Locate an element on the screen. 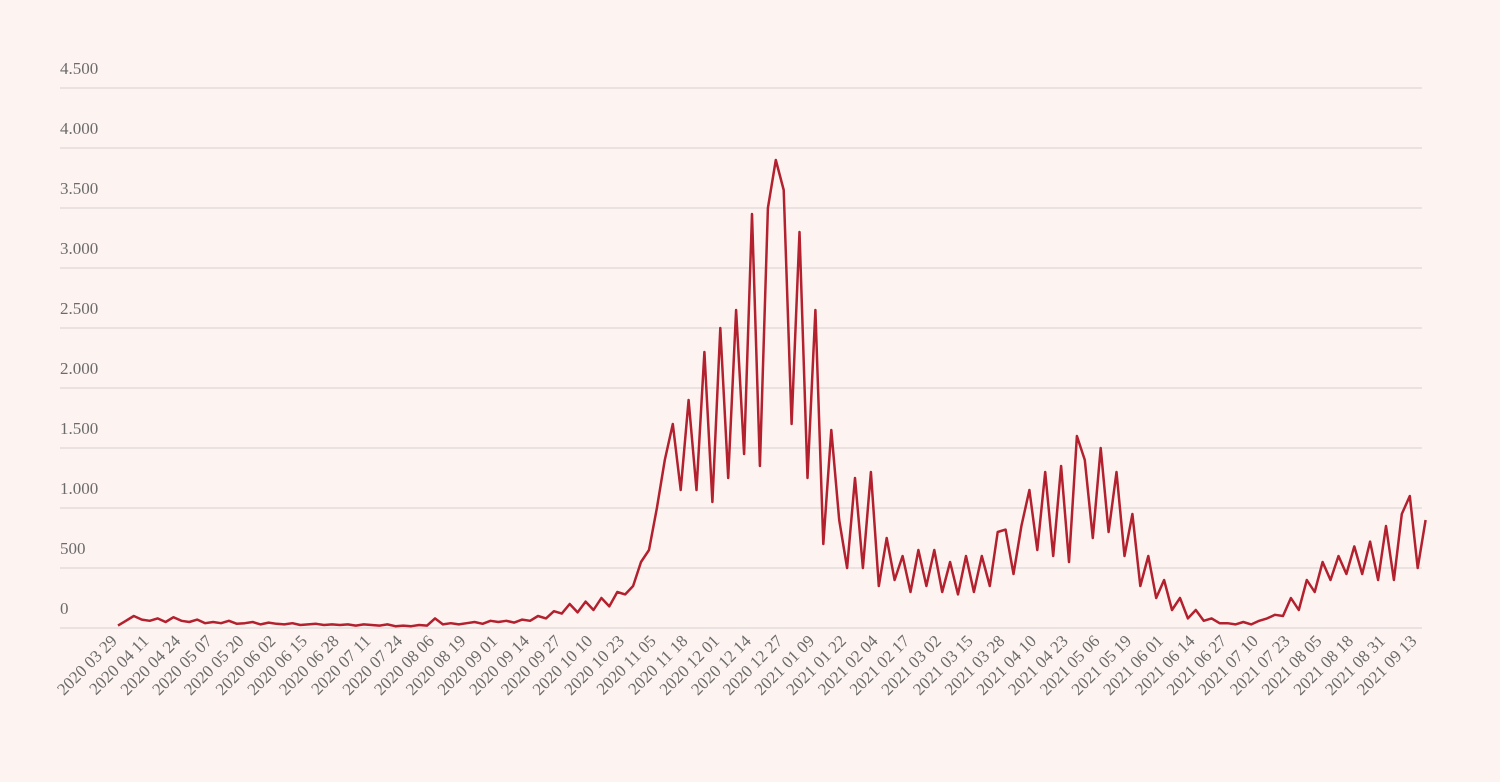 The width and height of the screenshot is (1500, 782). y-tick-label: 0 is located at coordinates (64, 608).